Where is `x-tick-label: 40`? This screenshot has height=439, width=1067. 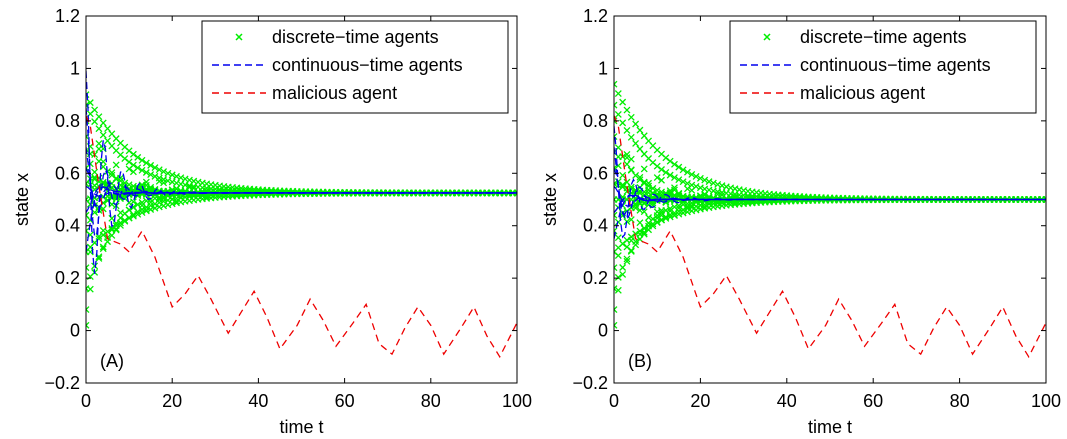 x-tick-label: 40 is located at coordinates (258, 401).